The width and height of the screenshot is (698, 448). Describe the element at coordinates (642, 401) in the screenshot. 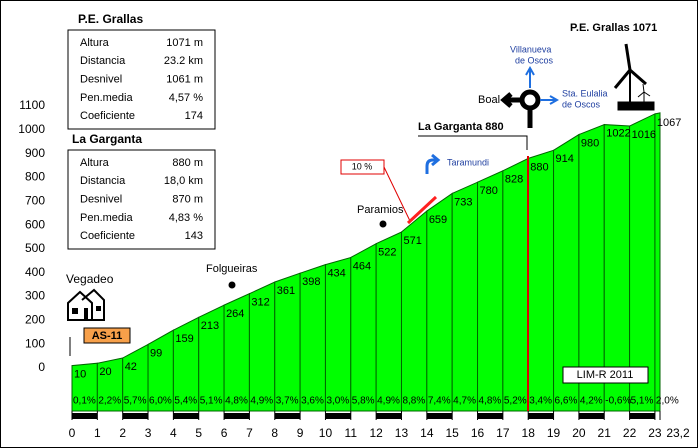

I see `gradient-label: 5,1%` at that location.